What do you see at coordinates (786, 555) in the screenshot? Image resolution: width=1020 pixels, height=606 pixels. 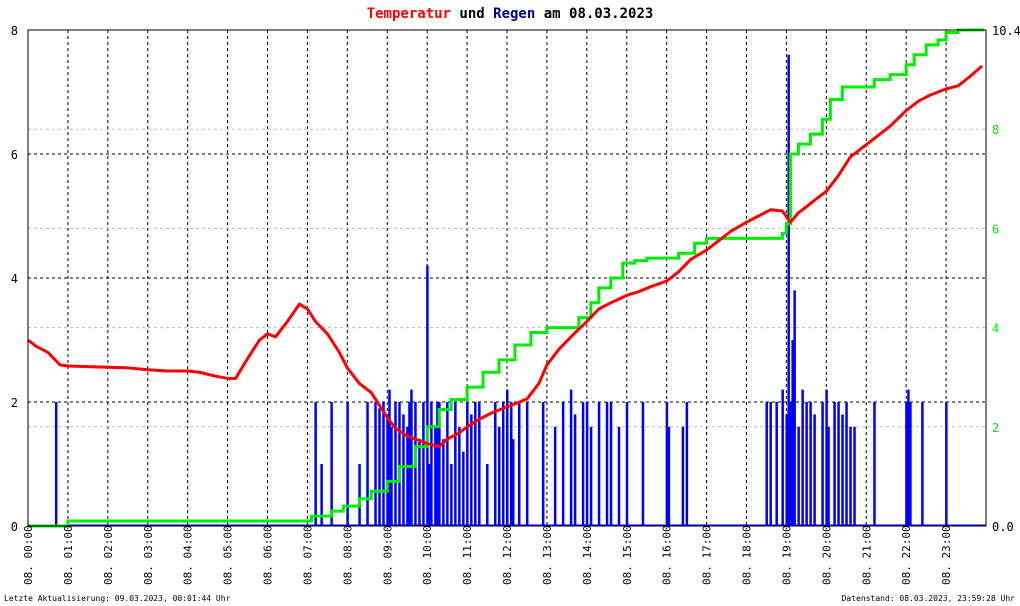 I see `x-tick-label: 08. 19:00` at bounding box center [786, 555].